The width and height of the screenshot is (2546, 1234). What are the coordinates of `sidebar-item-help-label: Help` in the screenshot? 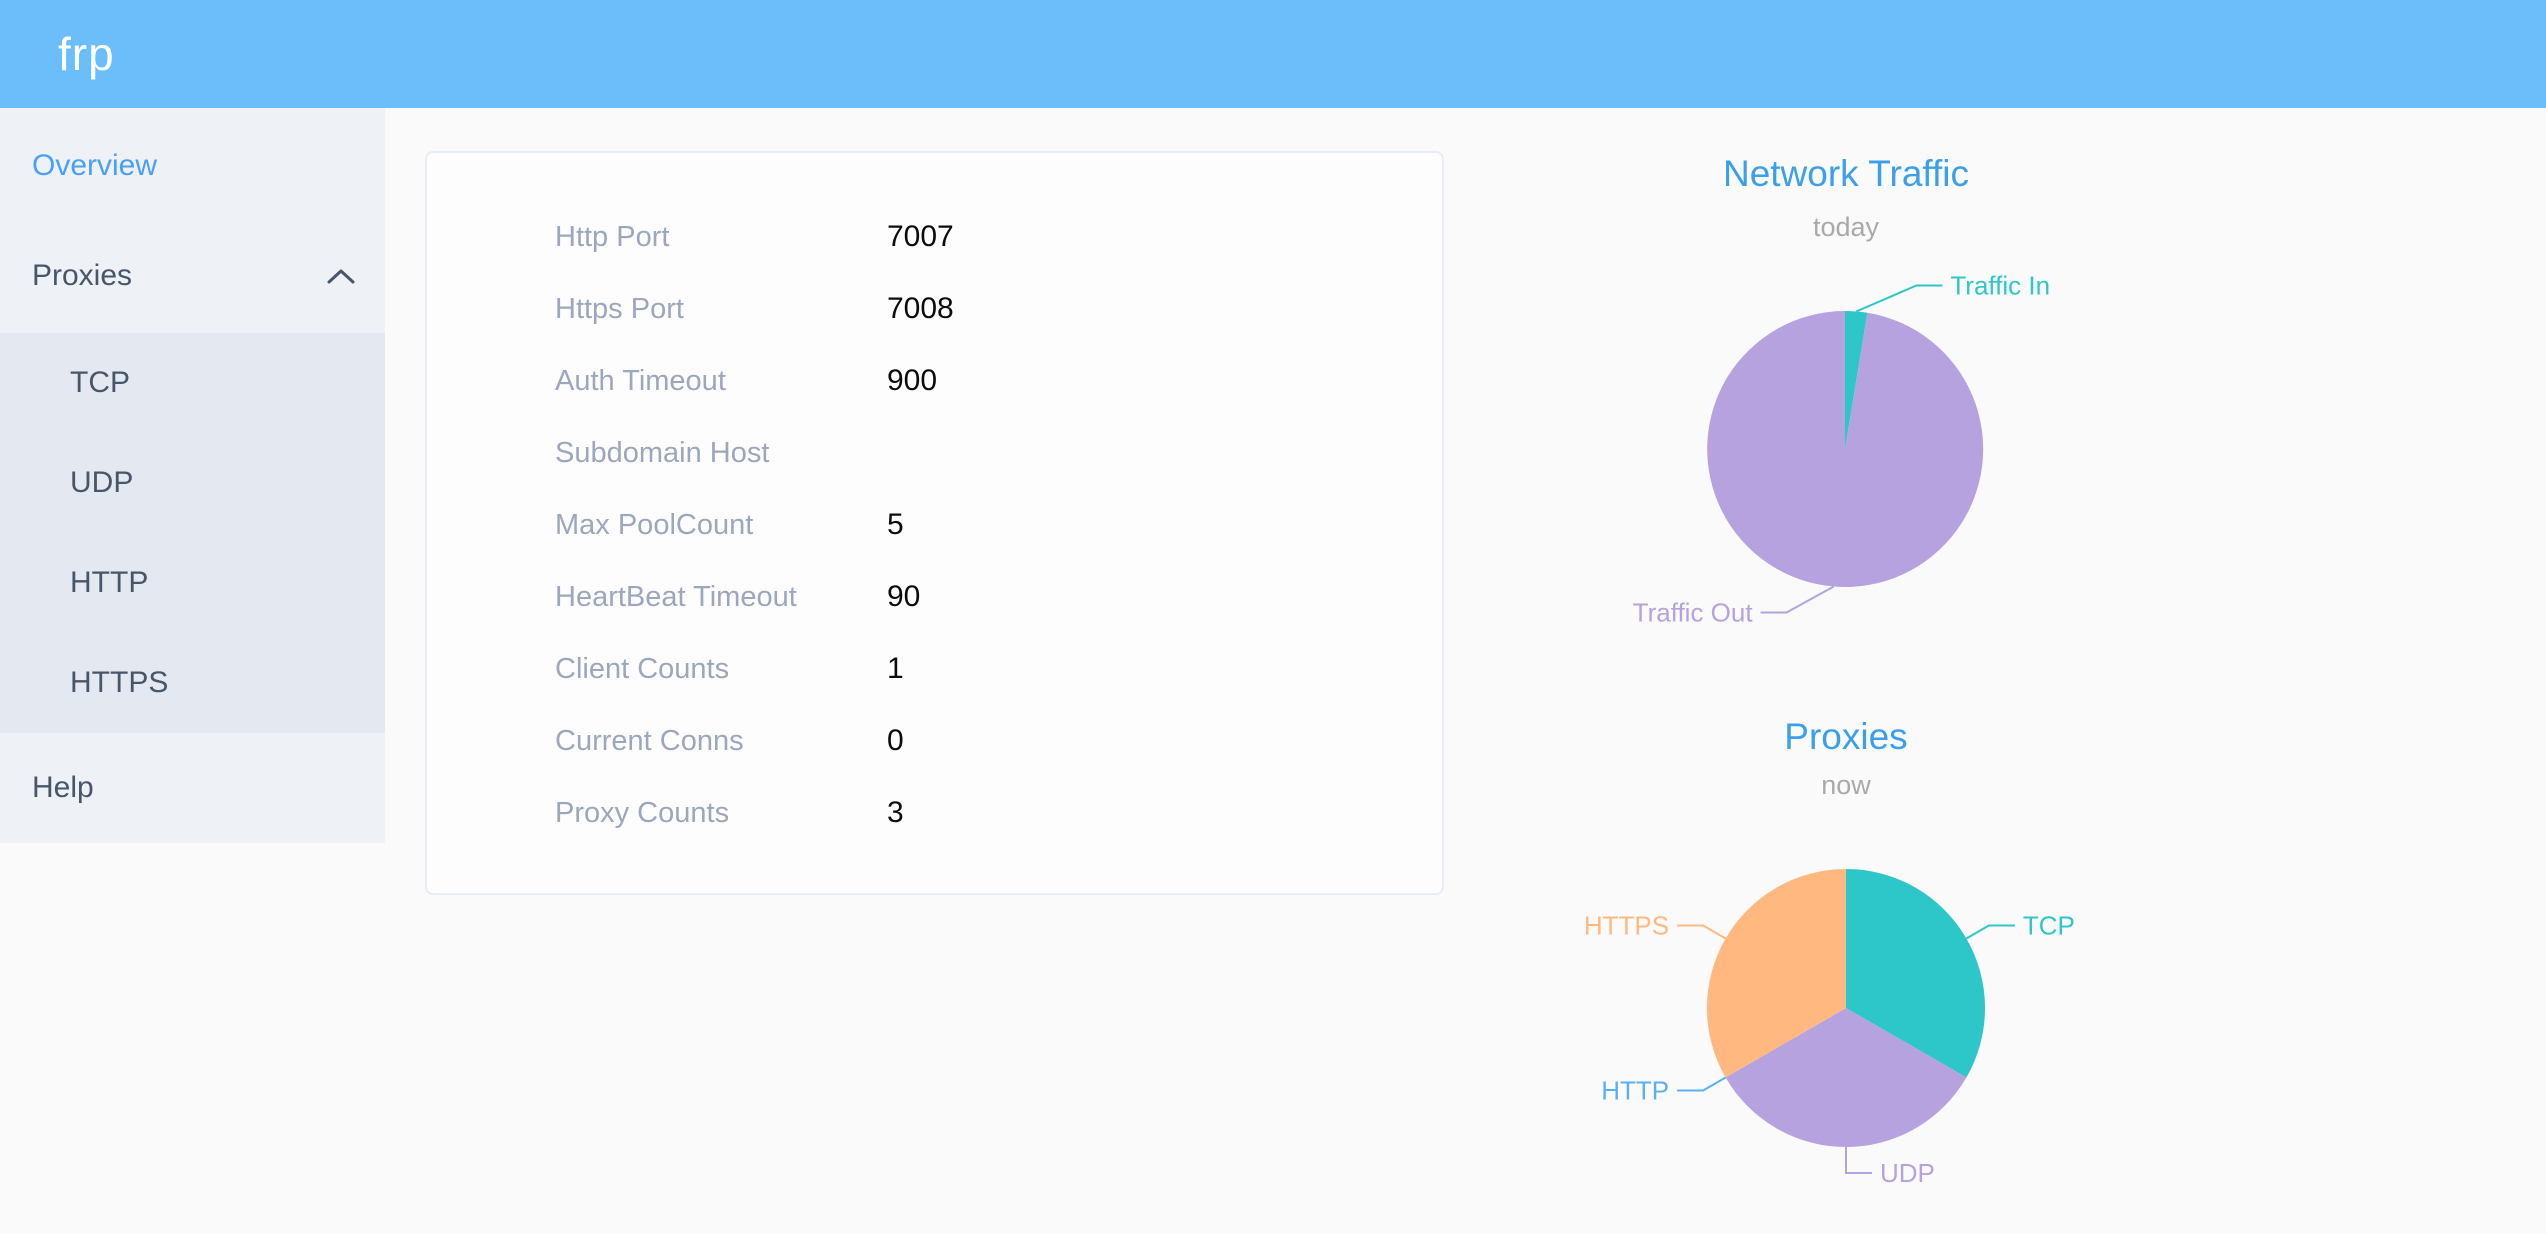 It's located at (63, 787).